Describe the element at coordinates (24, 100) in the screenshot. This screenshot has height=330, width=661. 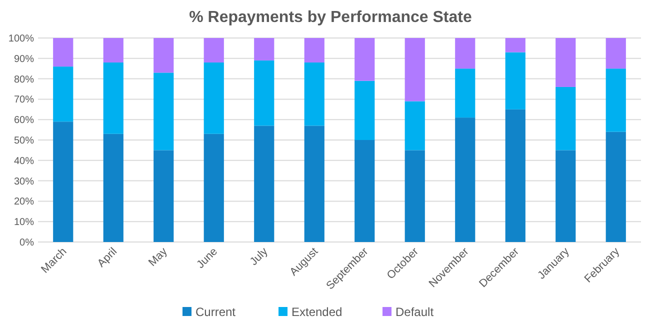
I see `y-tick-label: 70%` at that location.